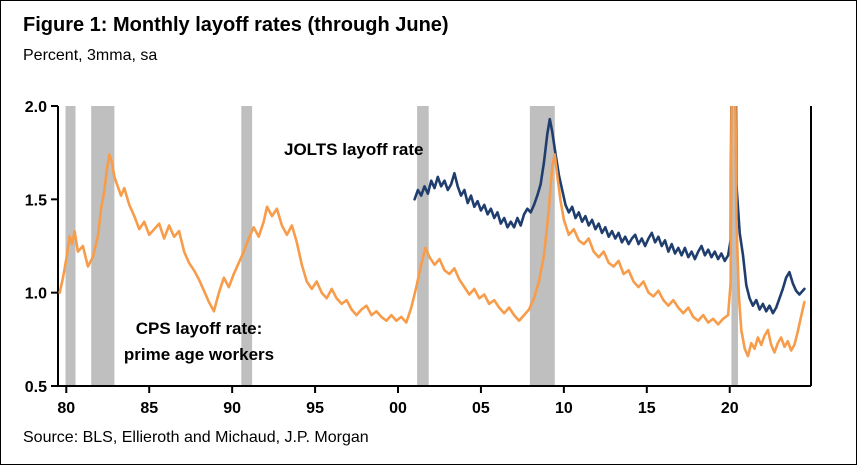 Image resolution: width=857 pixels, height=465 pixels. Describe the element at coordinates (232, 408) in the screenshot. I see `x-tick-label: 90` at that location.